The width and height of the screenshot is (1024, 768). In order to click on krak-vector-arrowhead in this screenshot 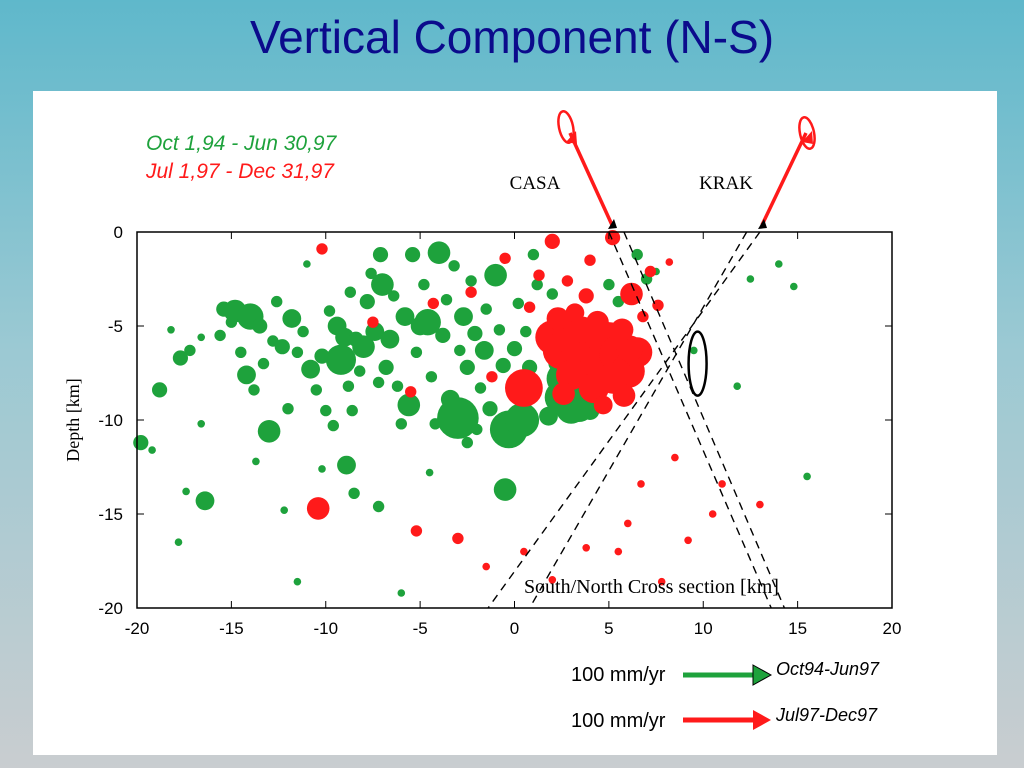, I will do `click(807, 137)`.